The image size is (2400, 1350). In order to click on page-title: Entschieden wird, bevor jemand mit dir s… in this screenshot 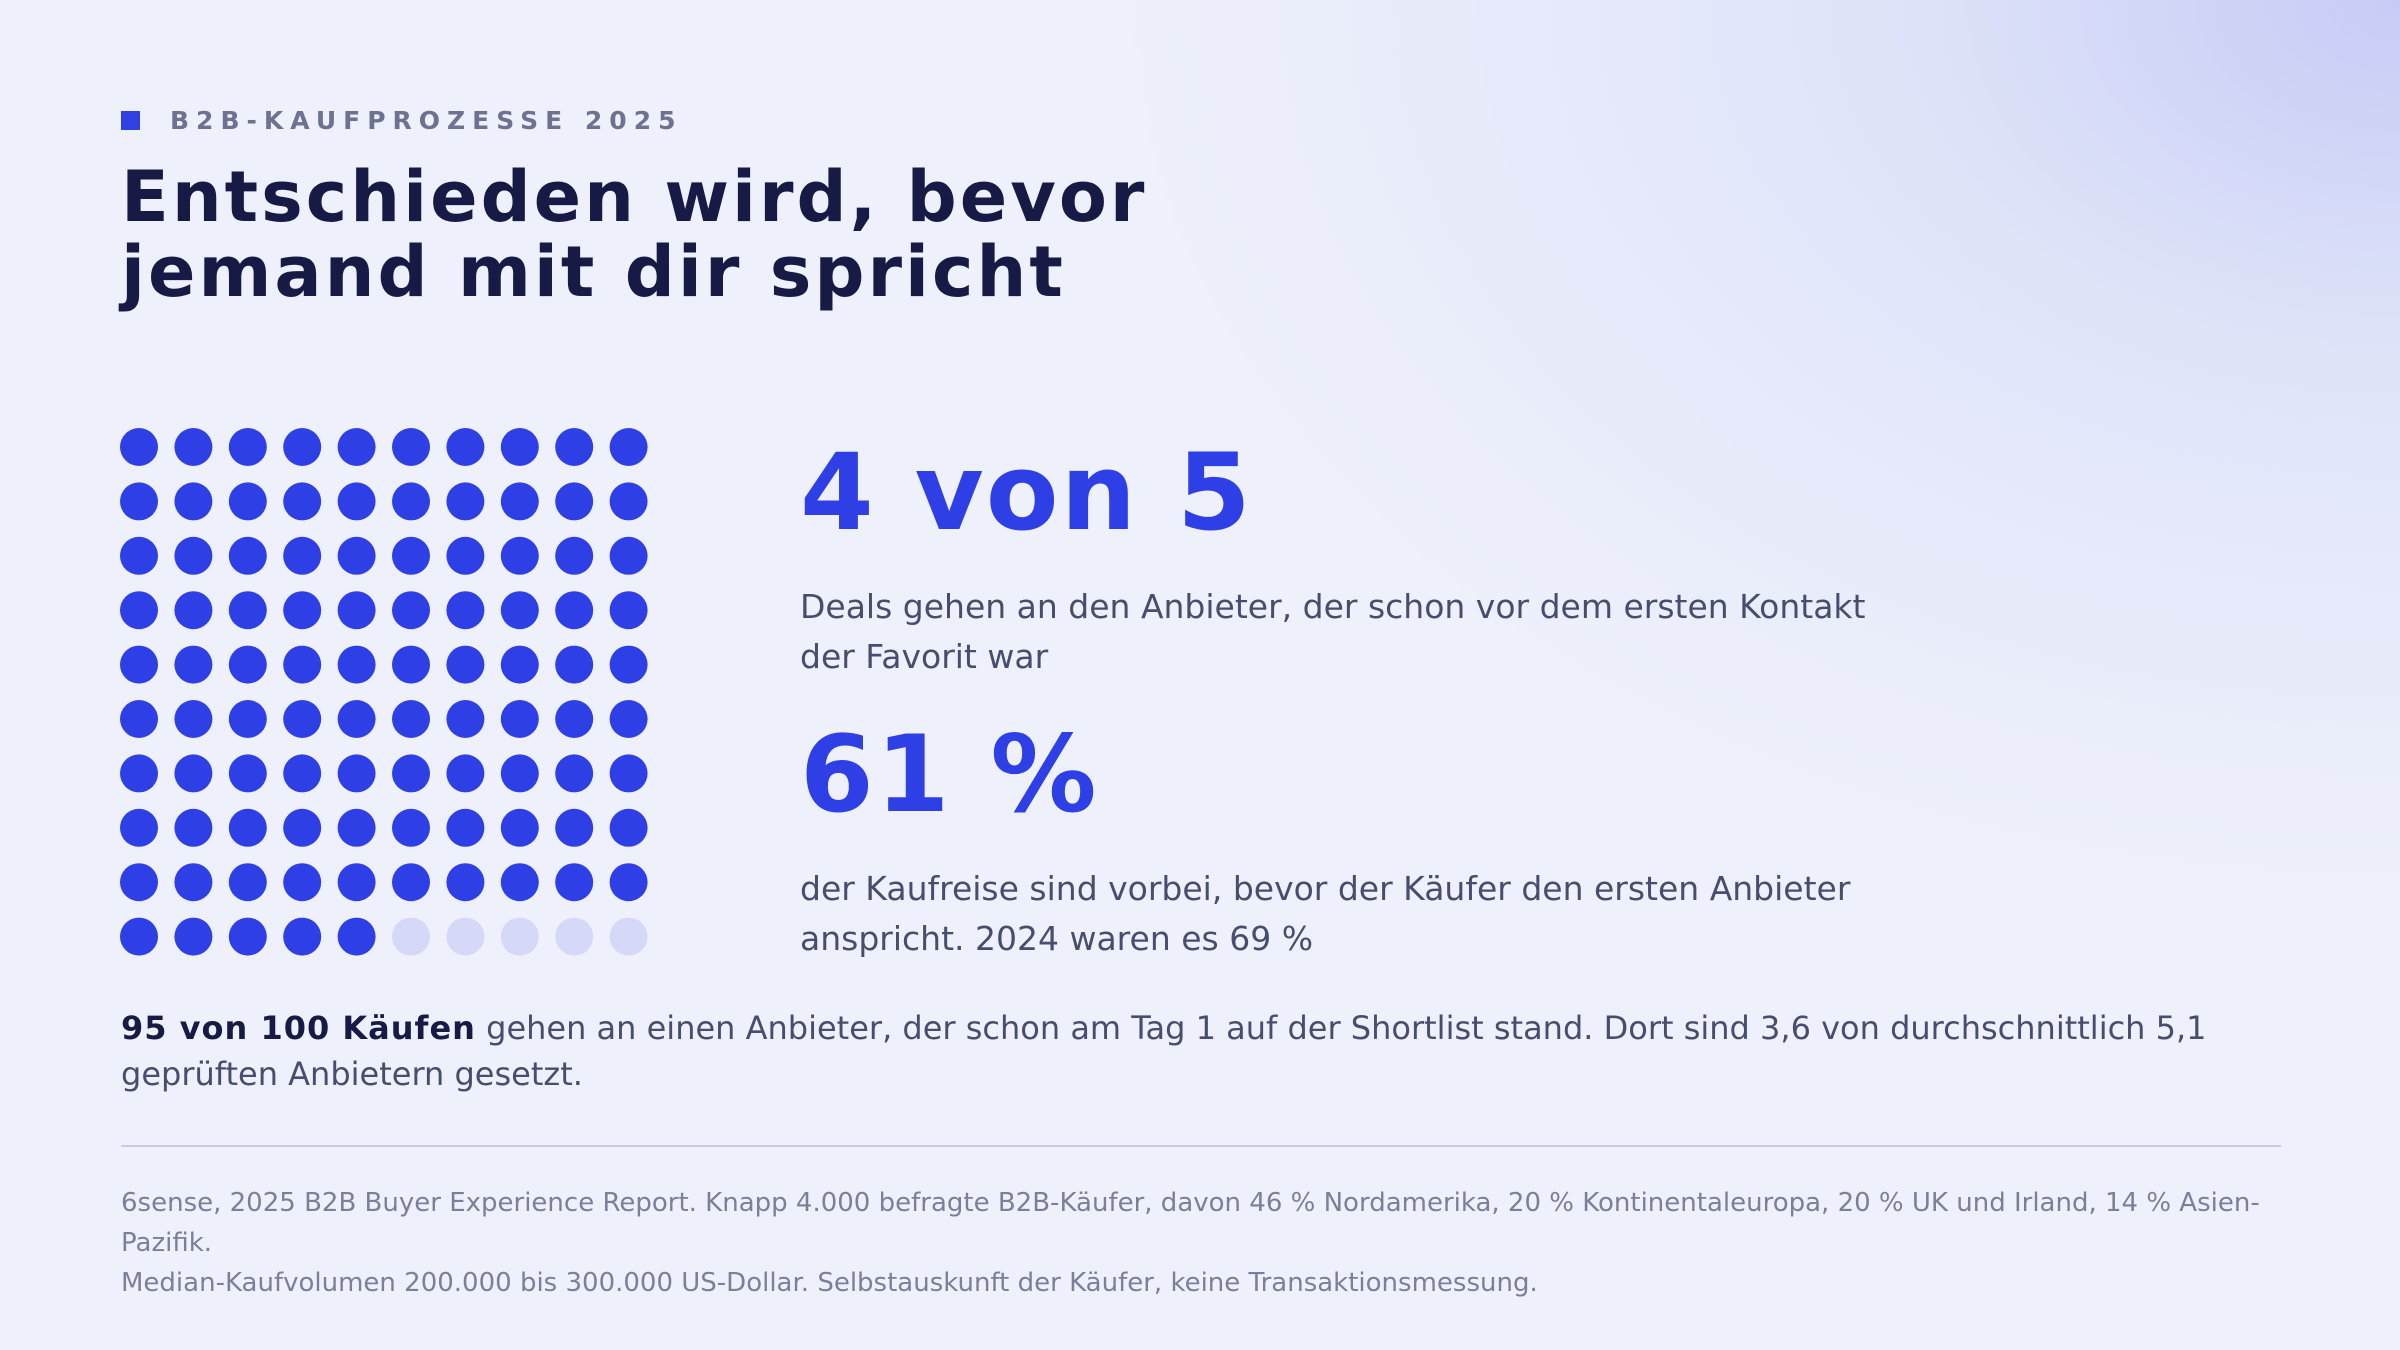, I will do `click(634, 235)`.